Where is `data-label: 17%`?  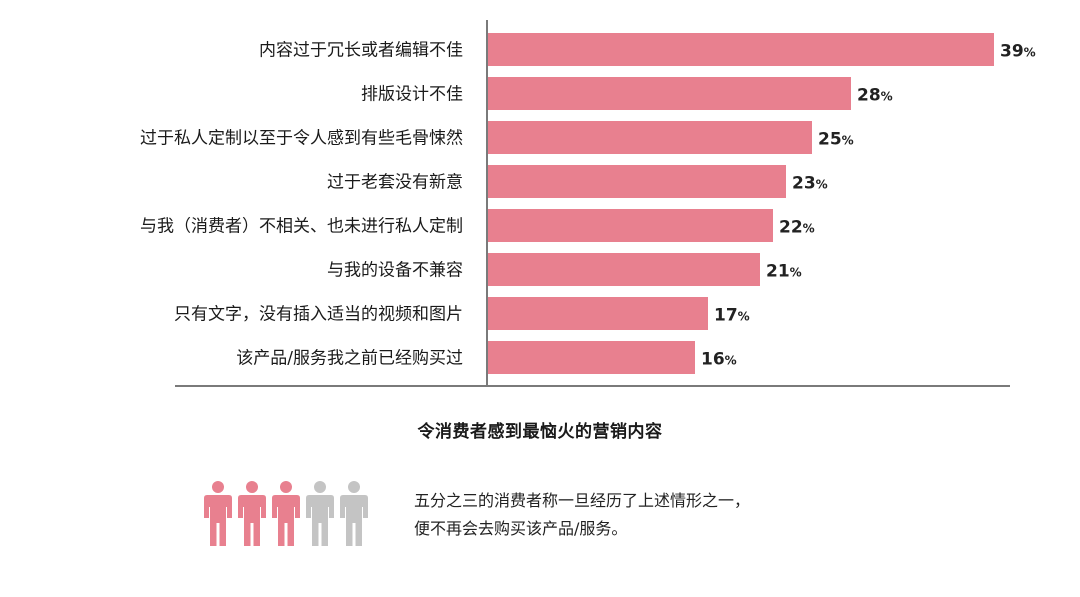 data-label: 17% is located at coordinates (732, 316).